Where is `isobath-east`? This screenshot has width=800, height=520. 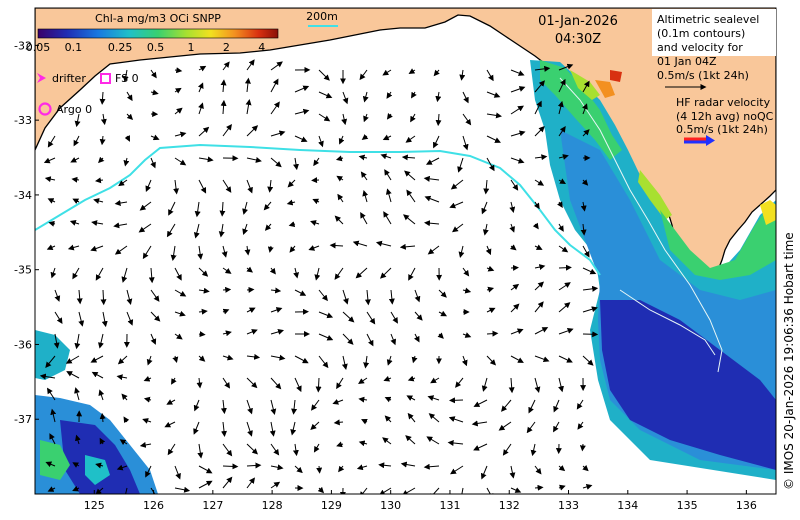 isobath-east is located at coordinates (641, 225).